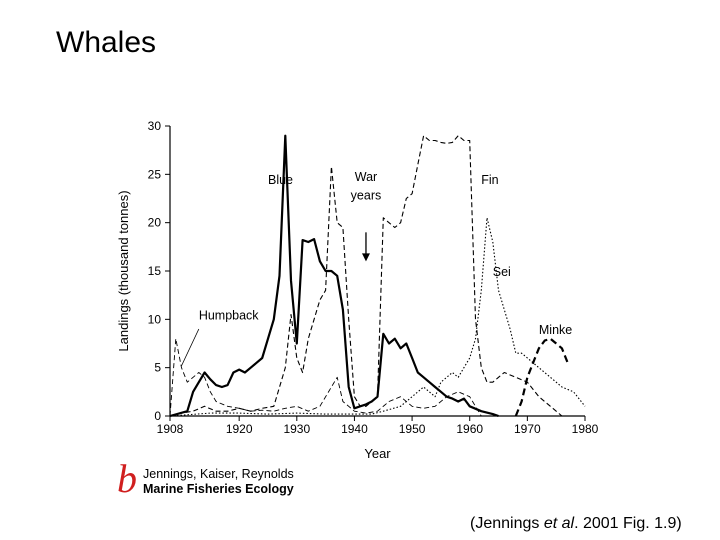  What do you see at coordinates (155, 174) in the screenshot?
I see `y-tick-label: 25` at bounding box center [155, 174].